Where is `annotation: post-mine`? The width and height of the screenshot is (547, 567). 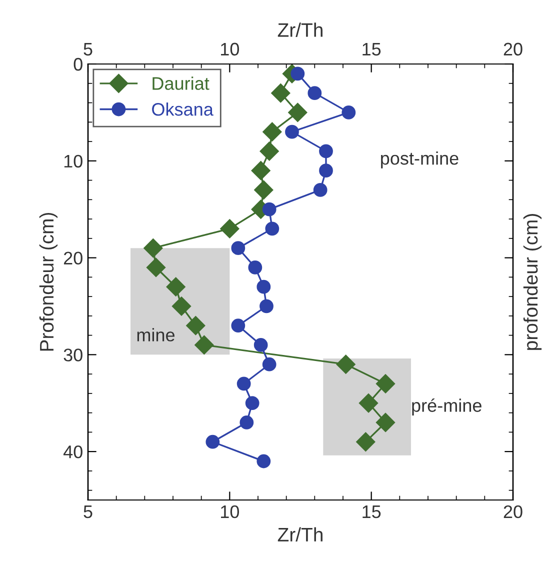 annotation: post-mine is located at coordinates (419, 160).